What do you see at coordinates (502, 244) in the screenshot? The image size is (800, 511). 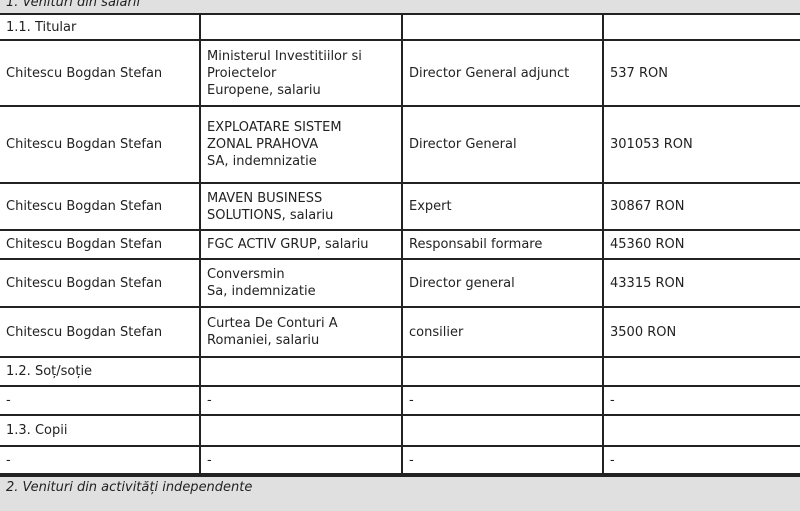 I see `job-role: Responsabil formare` at bounding box center [502, 244].